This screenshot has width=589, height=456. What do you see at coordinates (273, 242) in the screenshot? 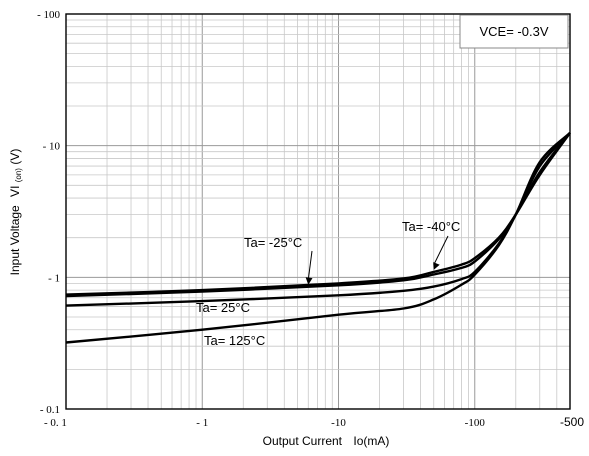
I see `annotation-ta-minus25: Ta= -25°C` at bounding box center [273, 242].